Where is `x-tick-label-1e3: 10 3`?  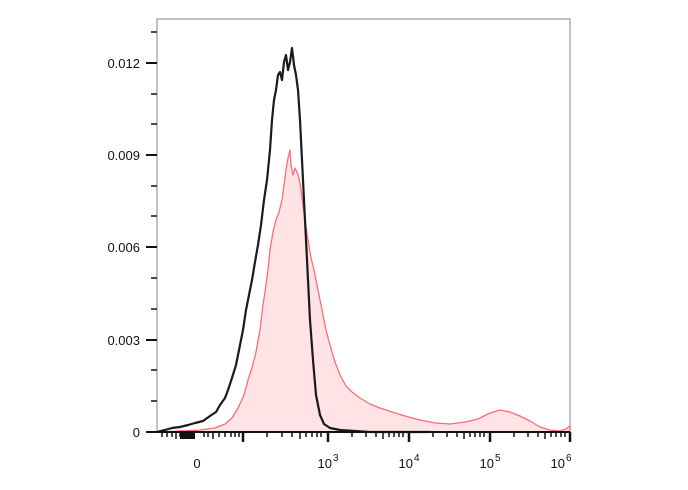 x-tick-label-1e3: 10 3 is located at coordinates (328, 462).